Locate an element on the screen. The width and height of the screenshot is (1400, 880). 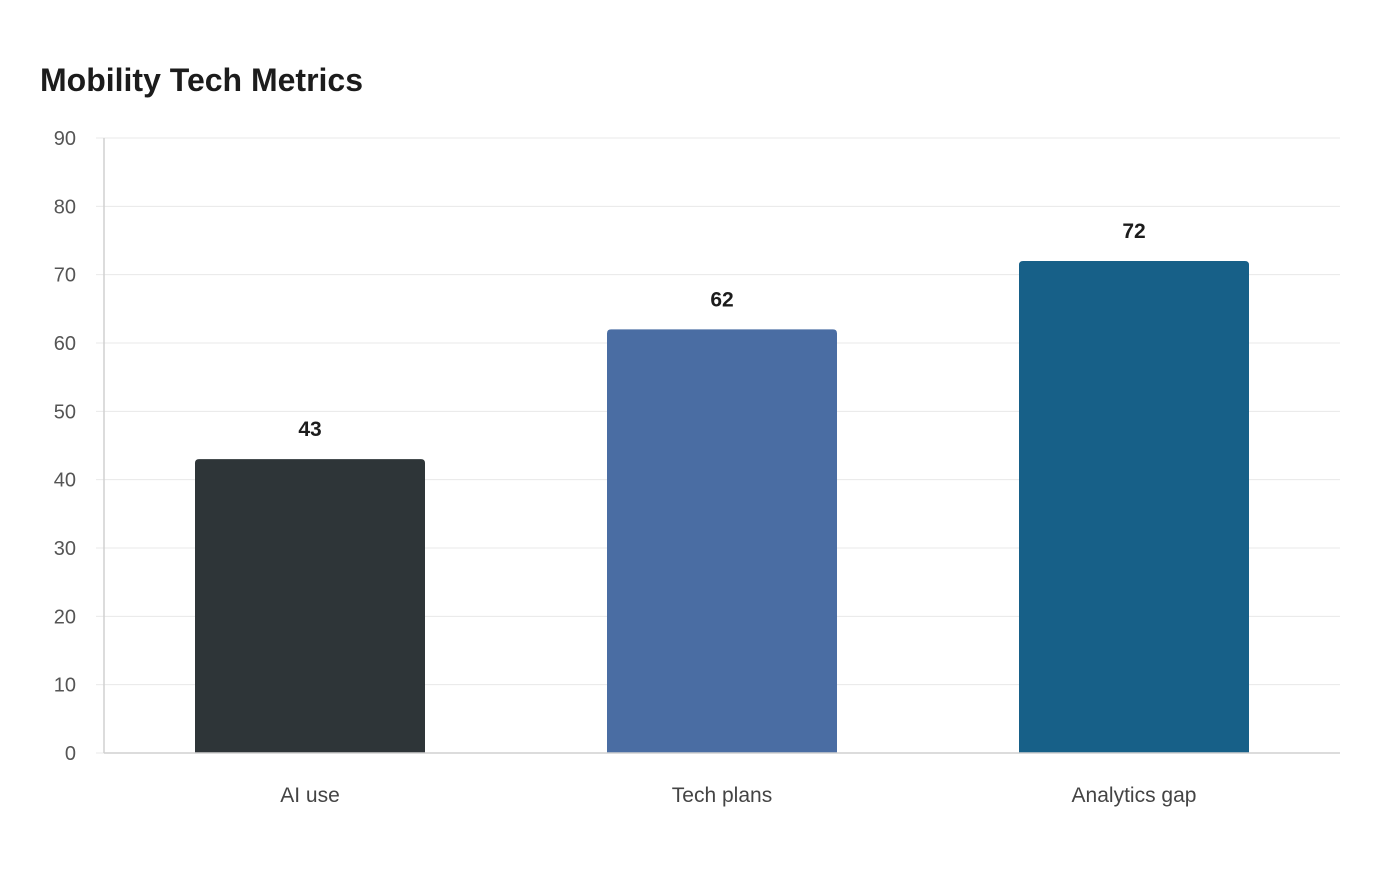
data-label: 72 is located at coordinates (1133, 231).